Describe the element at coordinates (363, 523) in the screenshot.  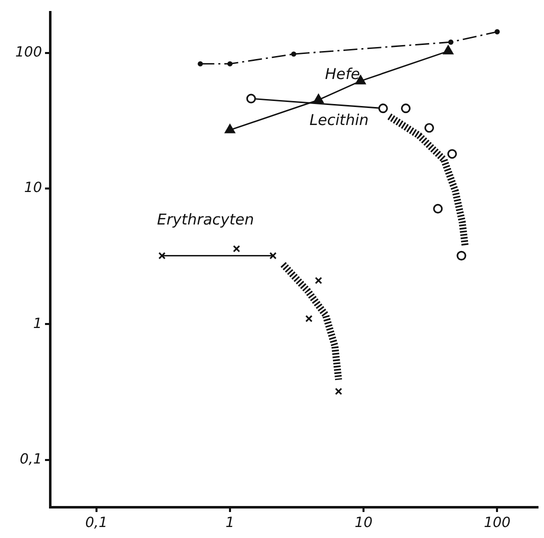
I see `x-tick-label: 10` at that location.